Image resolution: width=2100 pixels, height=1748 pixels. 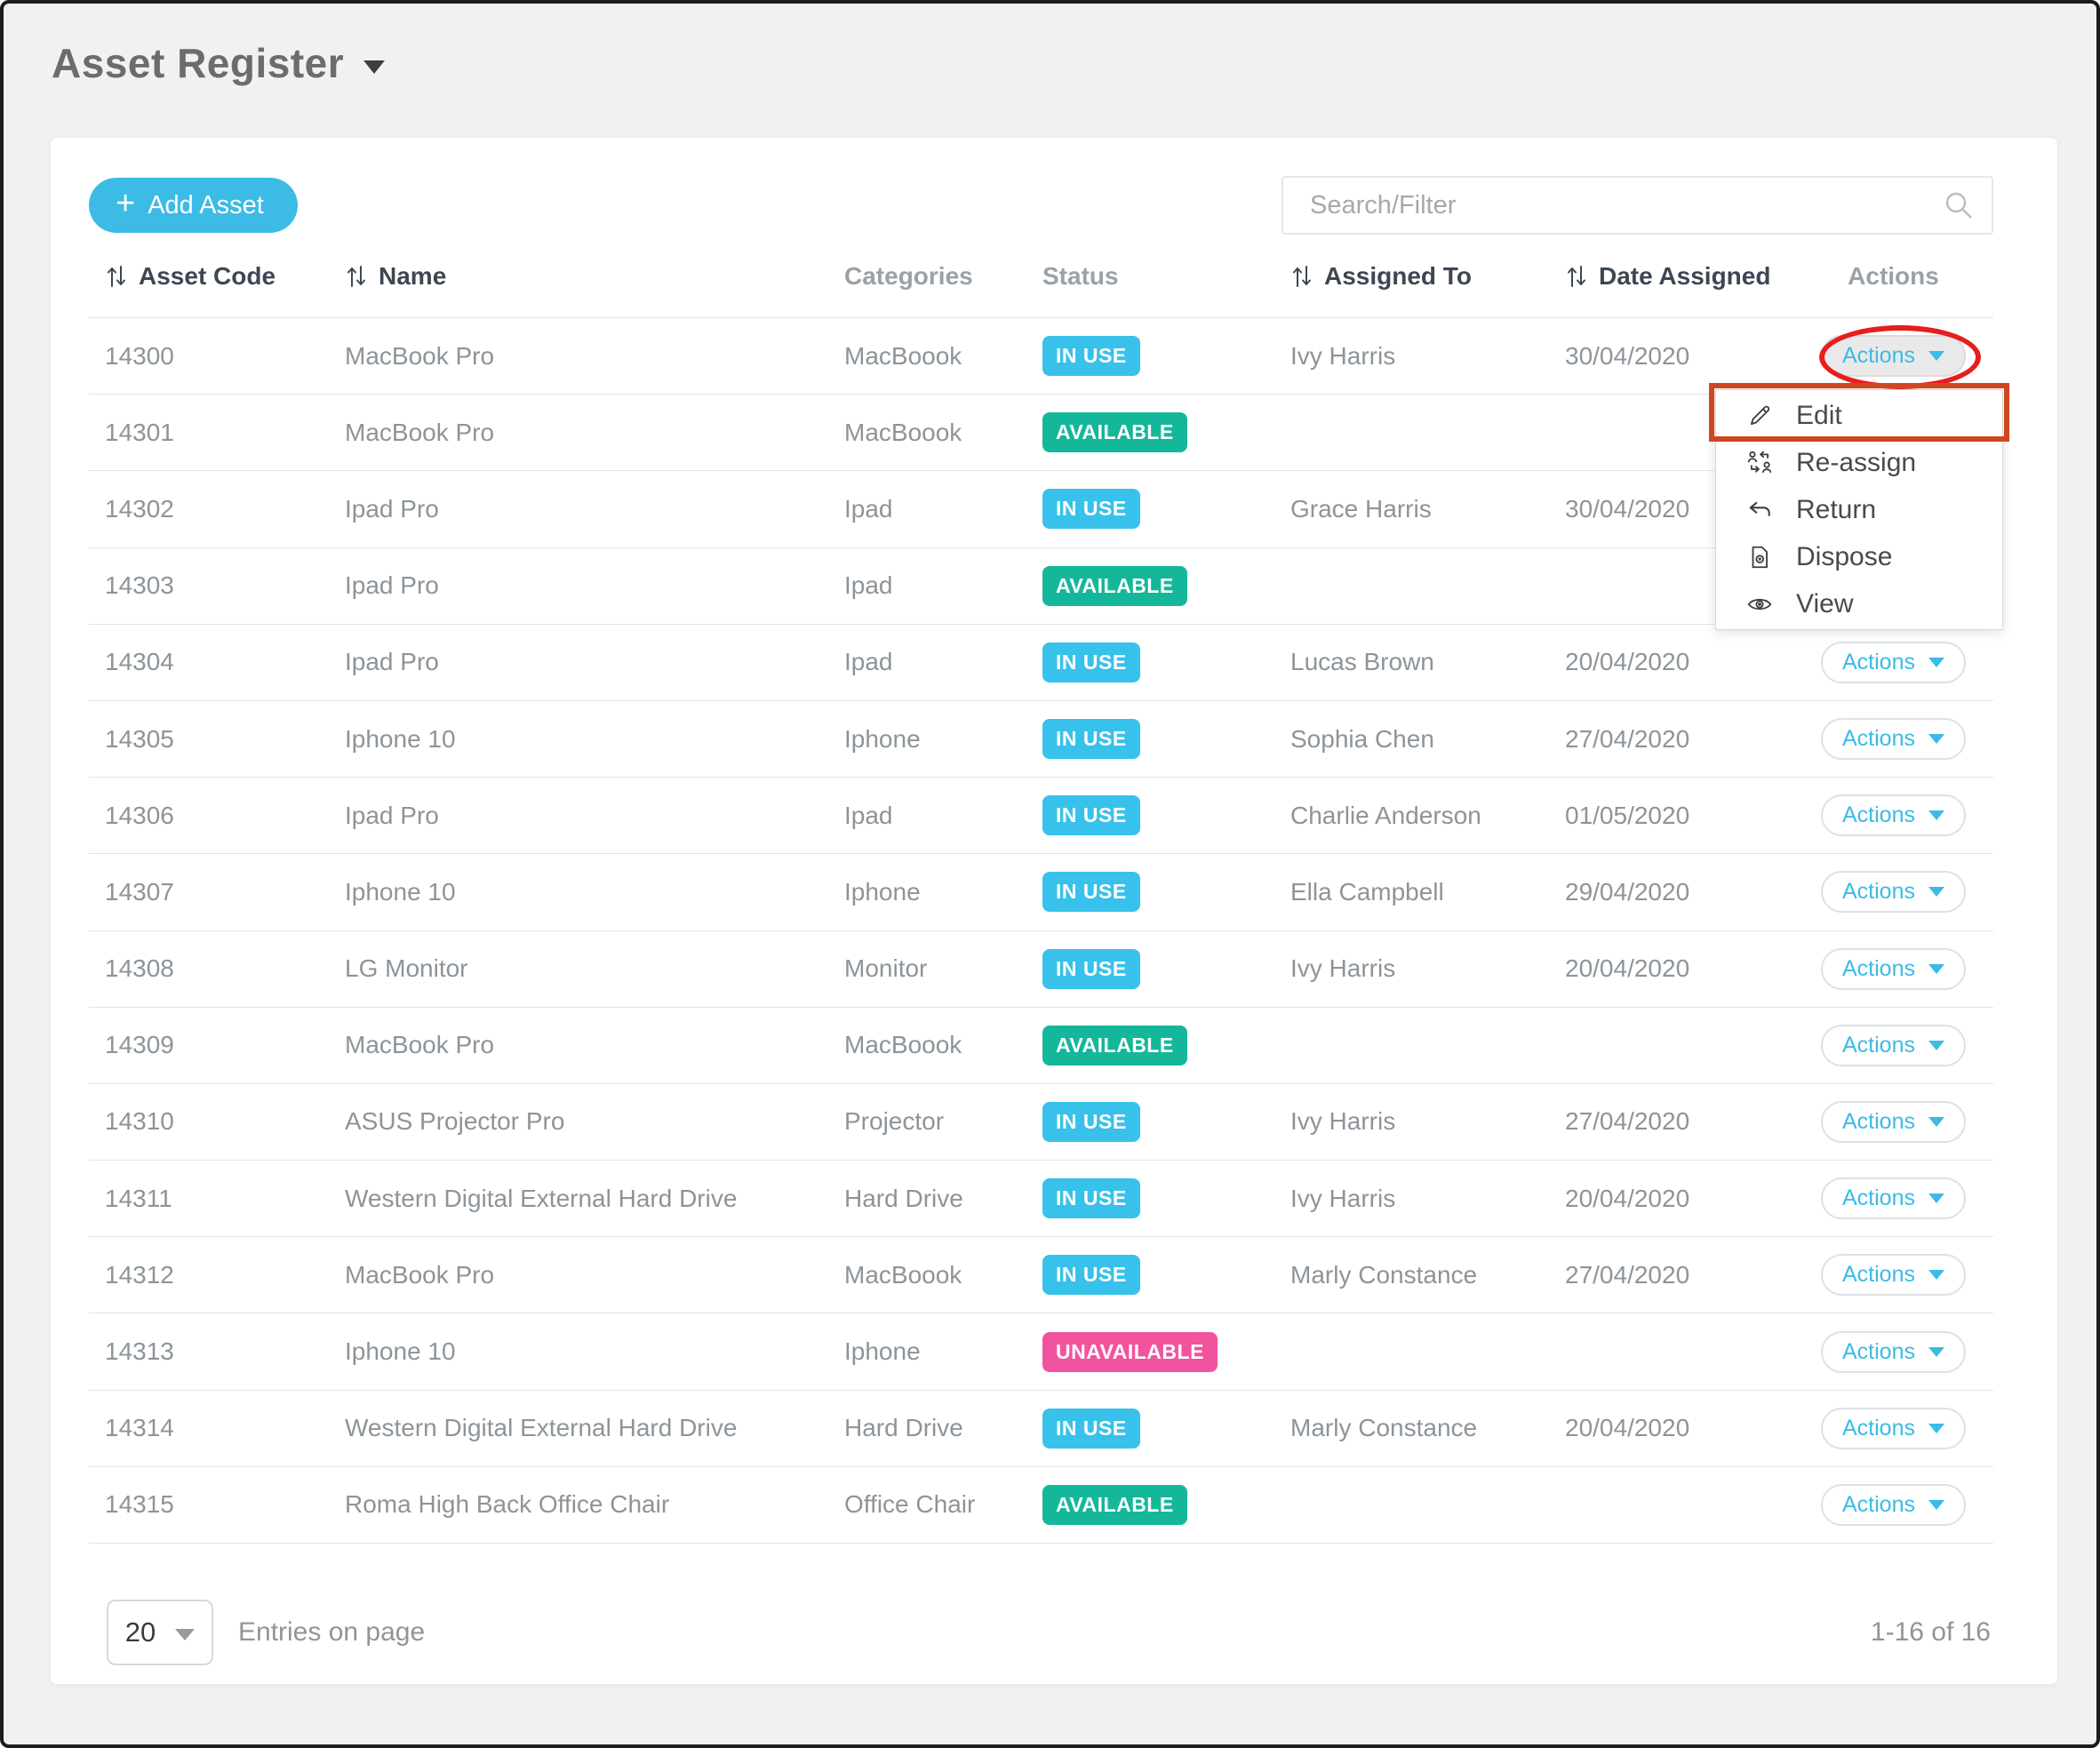 I want to click on column-header-name: Name, so click(x=594, y=276).